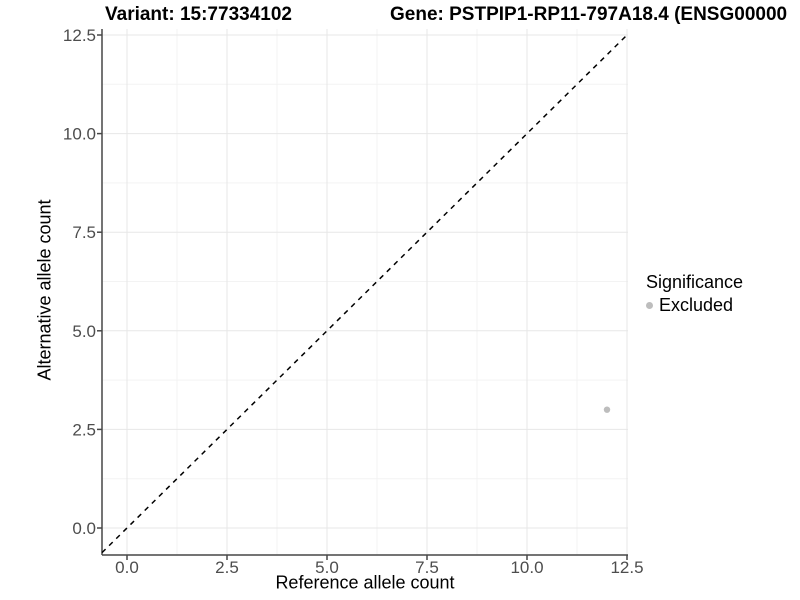  What do you see at coordinates (589, 14) in the screenshot?
I see `plot-title-gene: Gene: PSTPIP1-RP11-797A18.4 (ENSG00000` at bounding box center [589, 14].